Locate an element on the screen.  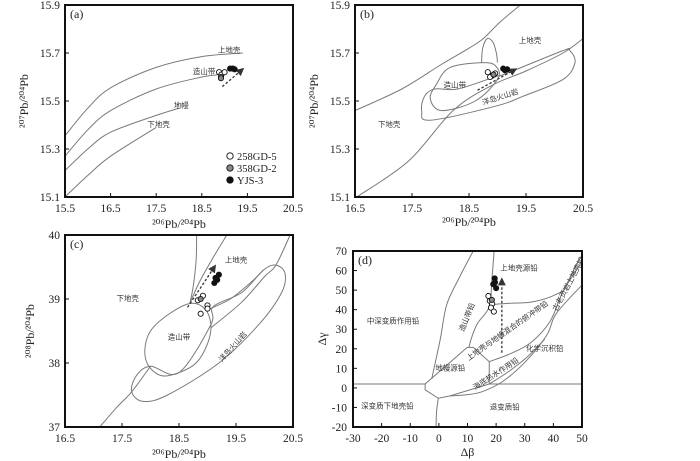
y-tick-label: 30 is located at coordinates (342, 330).